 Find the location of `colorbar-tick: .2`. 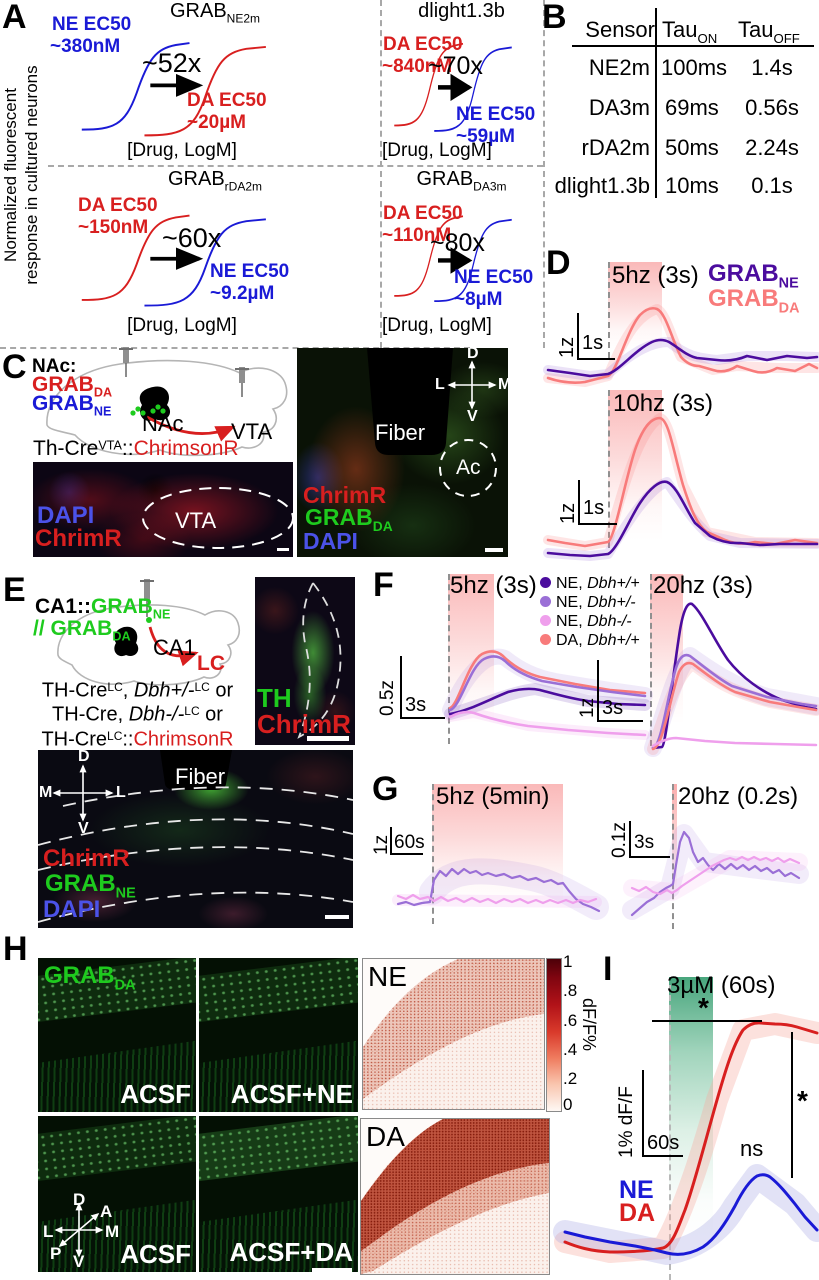

colorbar-tick: .2 is located at coordinates (570, 1078).